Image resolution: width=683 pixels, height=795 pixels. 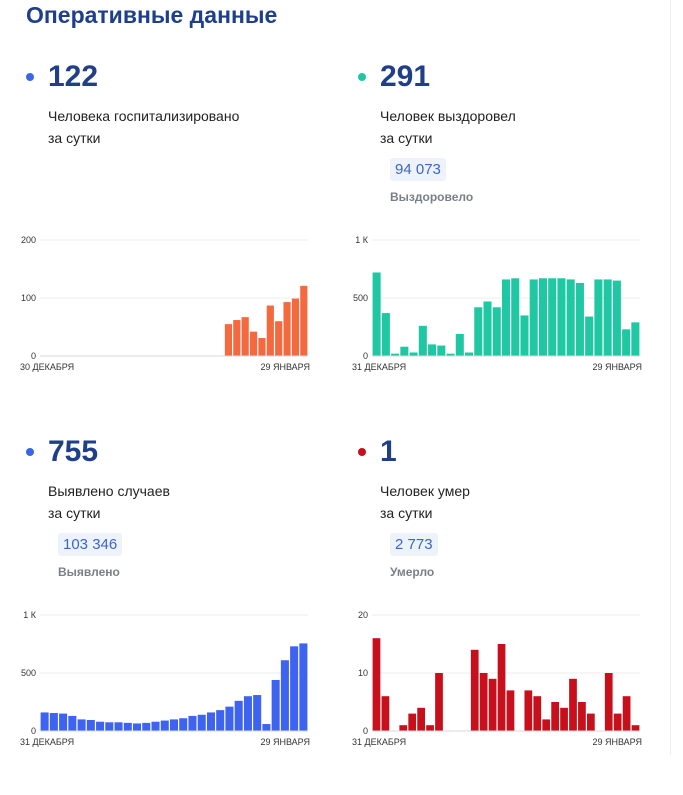 I want to click on stat-value: 755, so click(x=73, y=451).